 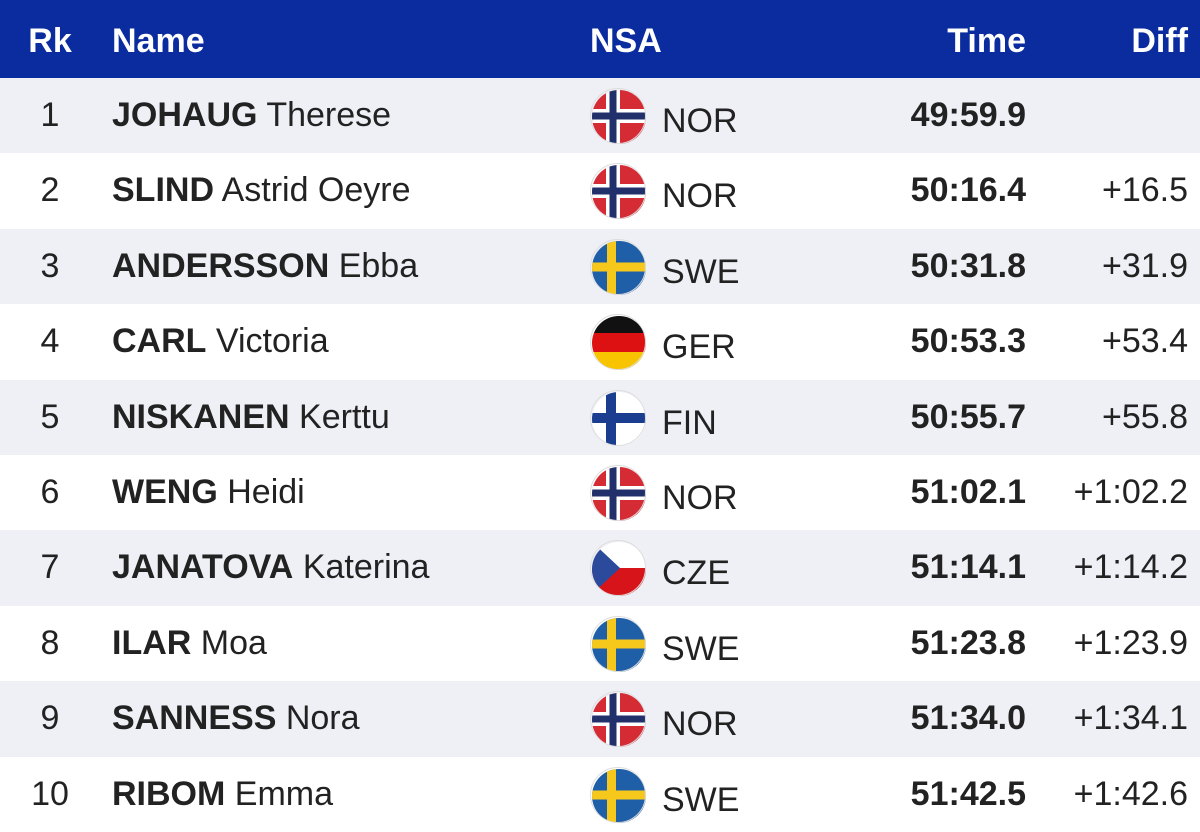 I want to click on table-row: 1 JOHAUG Therese NOR 49:59.9, so click(x=600, y=116).